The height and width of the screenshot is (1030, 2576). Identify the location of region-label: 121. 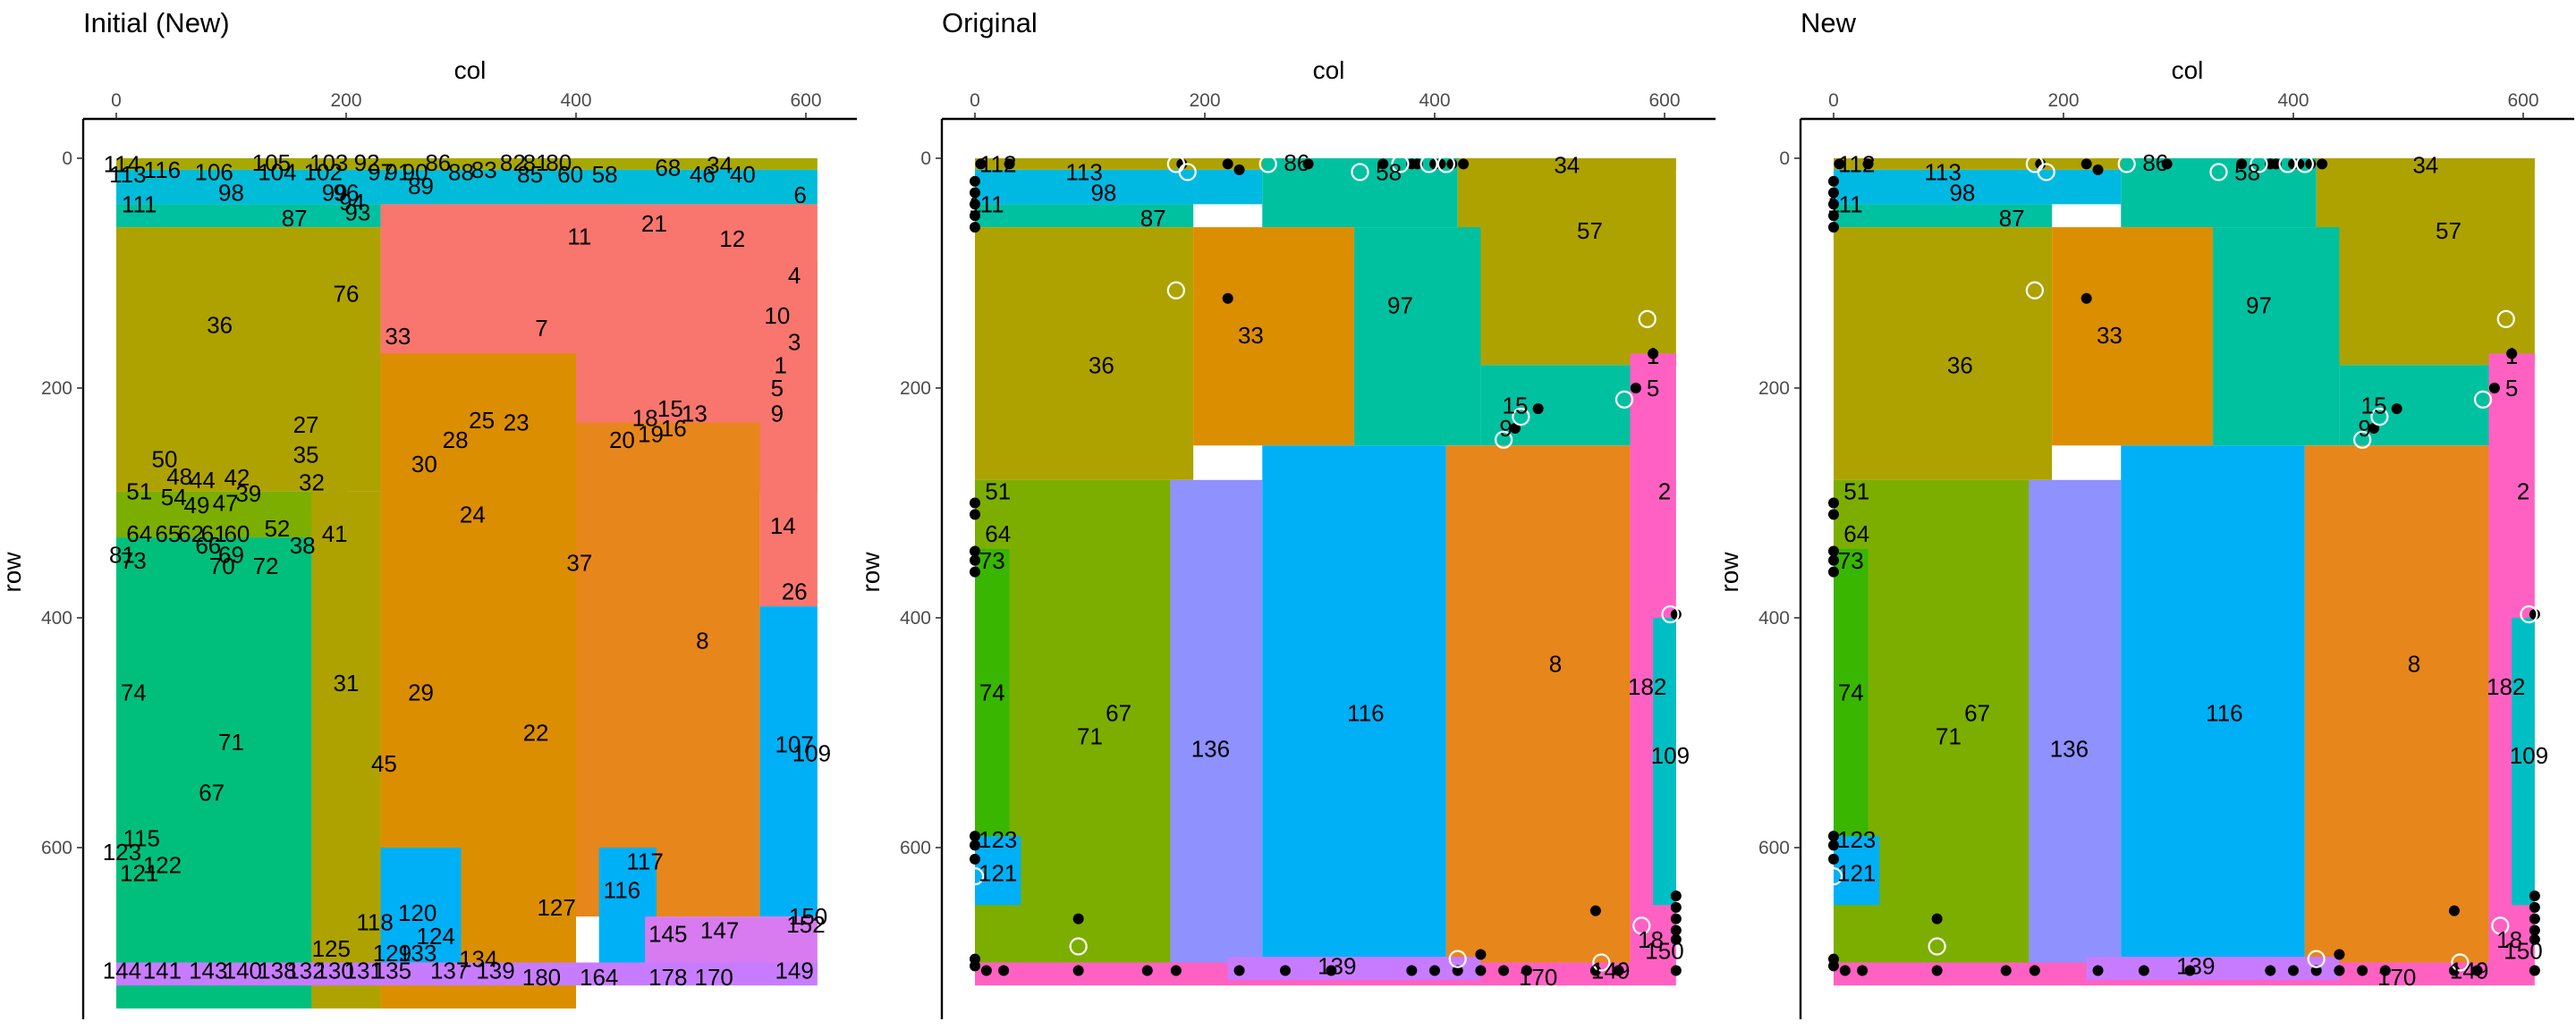
(1856, 872).